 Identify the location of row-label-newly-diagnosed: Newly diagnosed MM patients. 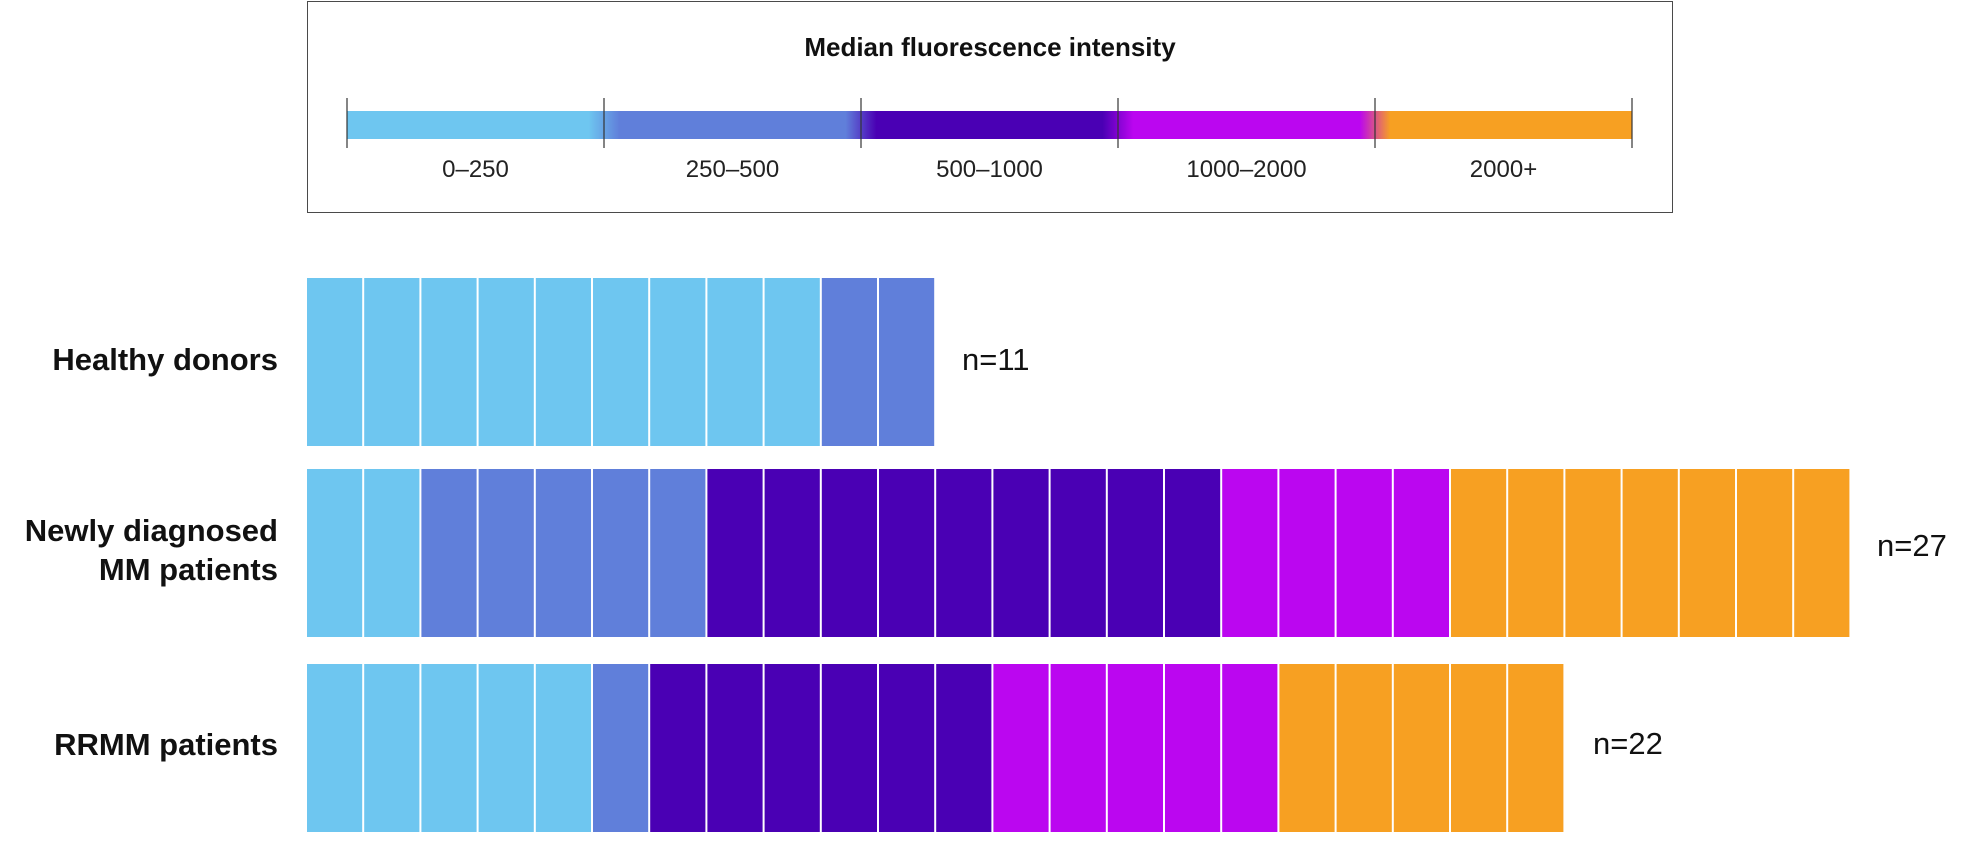
(151, 550).